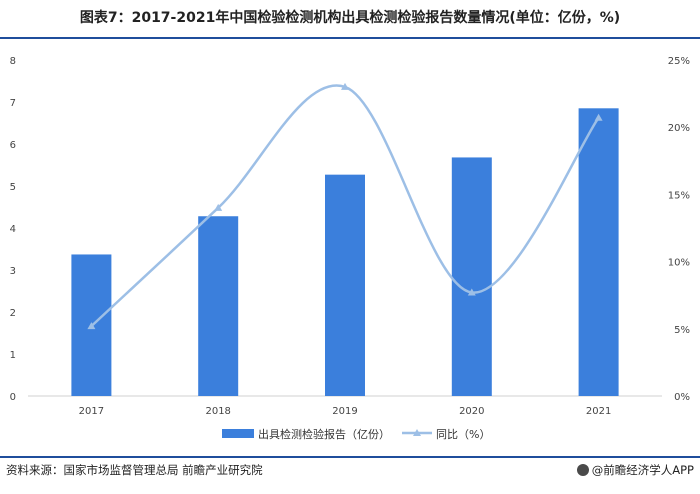 The width and height of the screenshot is (700, 494). Describe the element at coordinates (463, 434) in the screenshot. I see `legend-line-label: 同比（%）` at that location.